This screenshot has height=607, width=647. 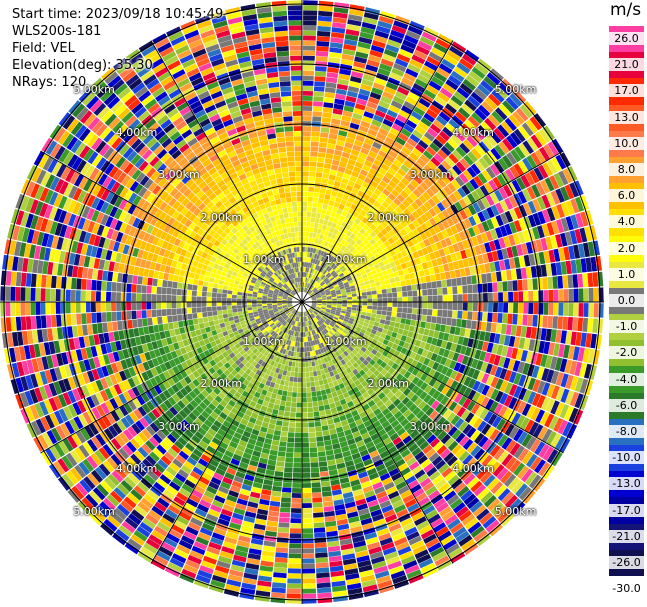 I want to click on colorbar-tick-label: -1.0, so click(x=626, y=327).